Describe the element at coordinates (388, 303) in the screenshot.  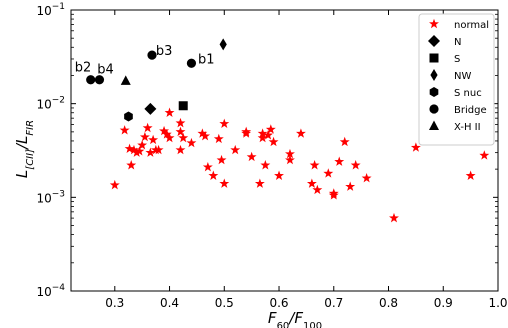
I see `x-tick-label: 0.8` at that location.